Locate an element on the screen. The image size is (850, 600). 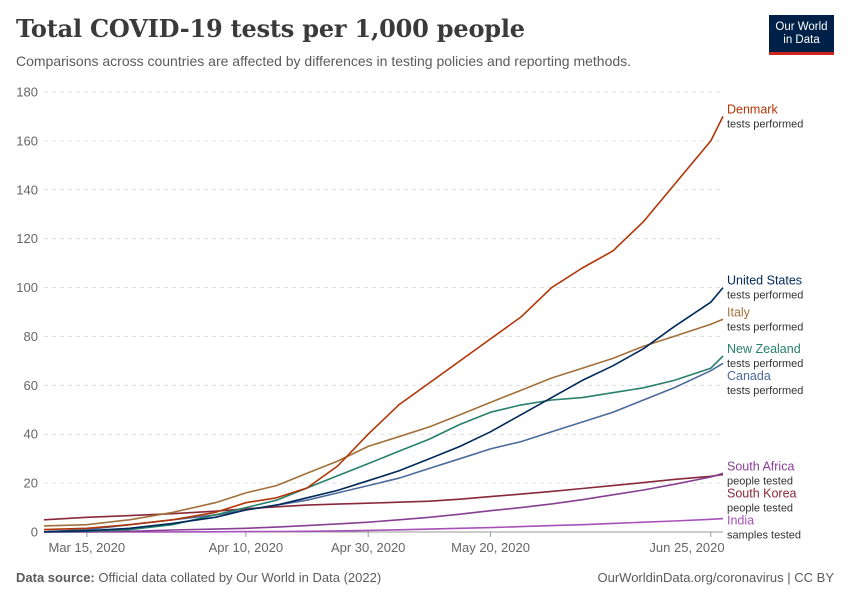
series-sublabel-denmark: tests performed is located at coordinates (765, 124).